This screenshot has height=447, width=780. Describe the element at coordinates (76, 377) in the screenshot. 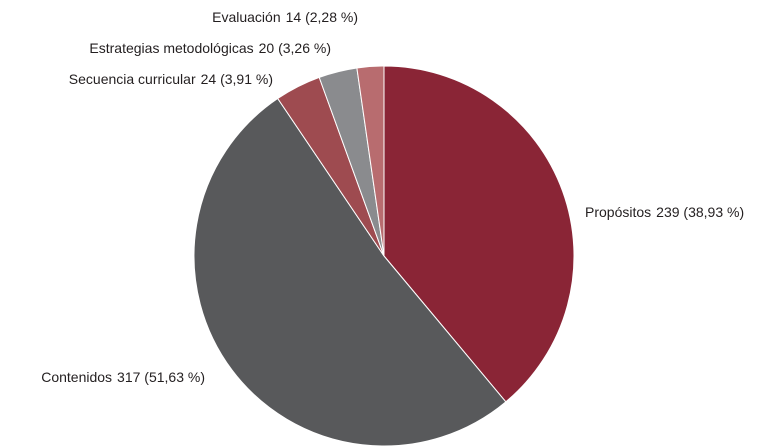

I see `slice-name: Contenidos` at that location.